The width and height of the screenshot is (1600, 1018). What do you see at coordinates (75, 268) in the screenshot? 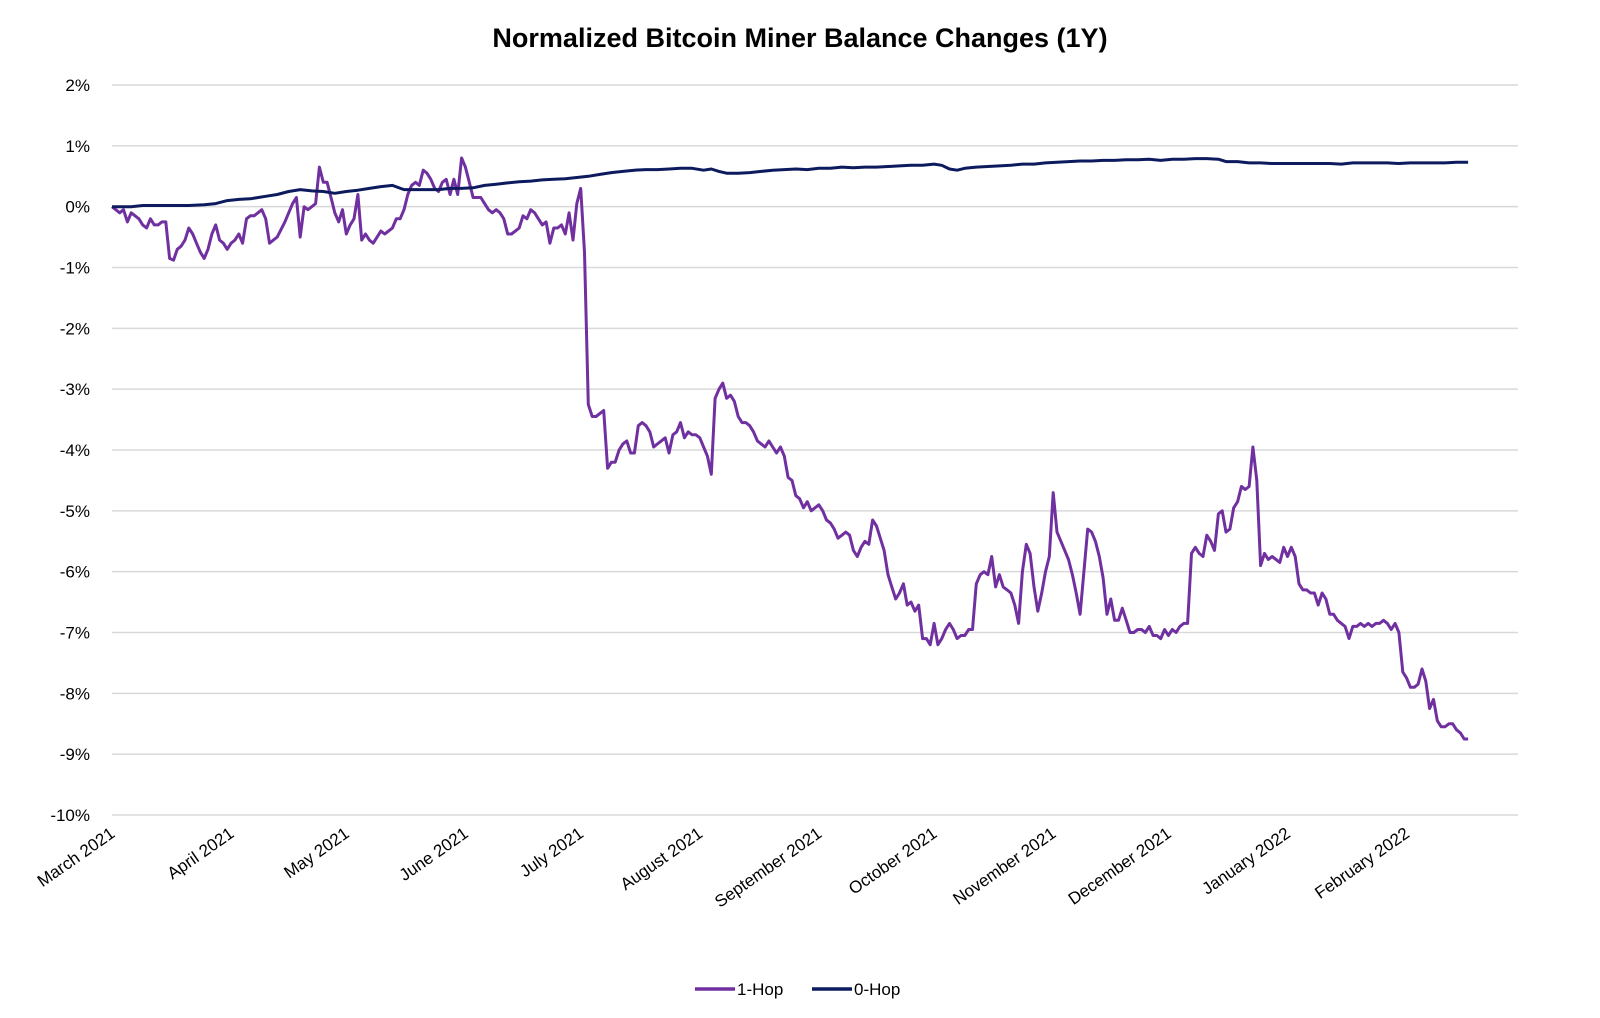
I see `y-tick-label: -1%` at bounding box center [75, 268].